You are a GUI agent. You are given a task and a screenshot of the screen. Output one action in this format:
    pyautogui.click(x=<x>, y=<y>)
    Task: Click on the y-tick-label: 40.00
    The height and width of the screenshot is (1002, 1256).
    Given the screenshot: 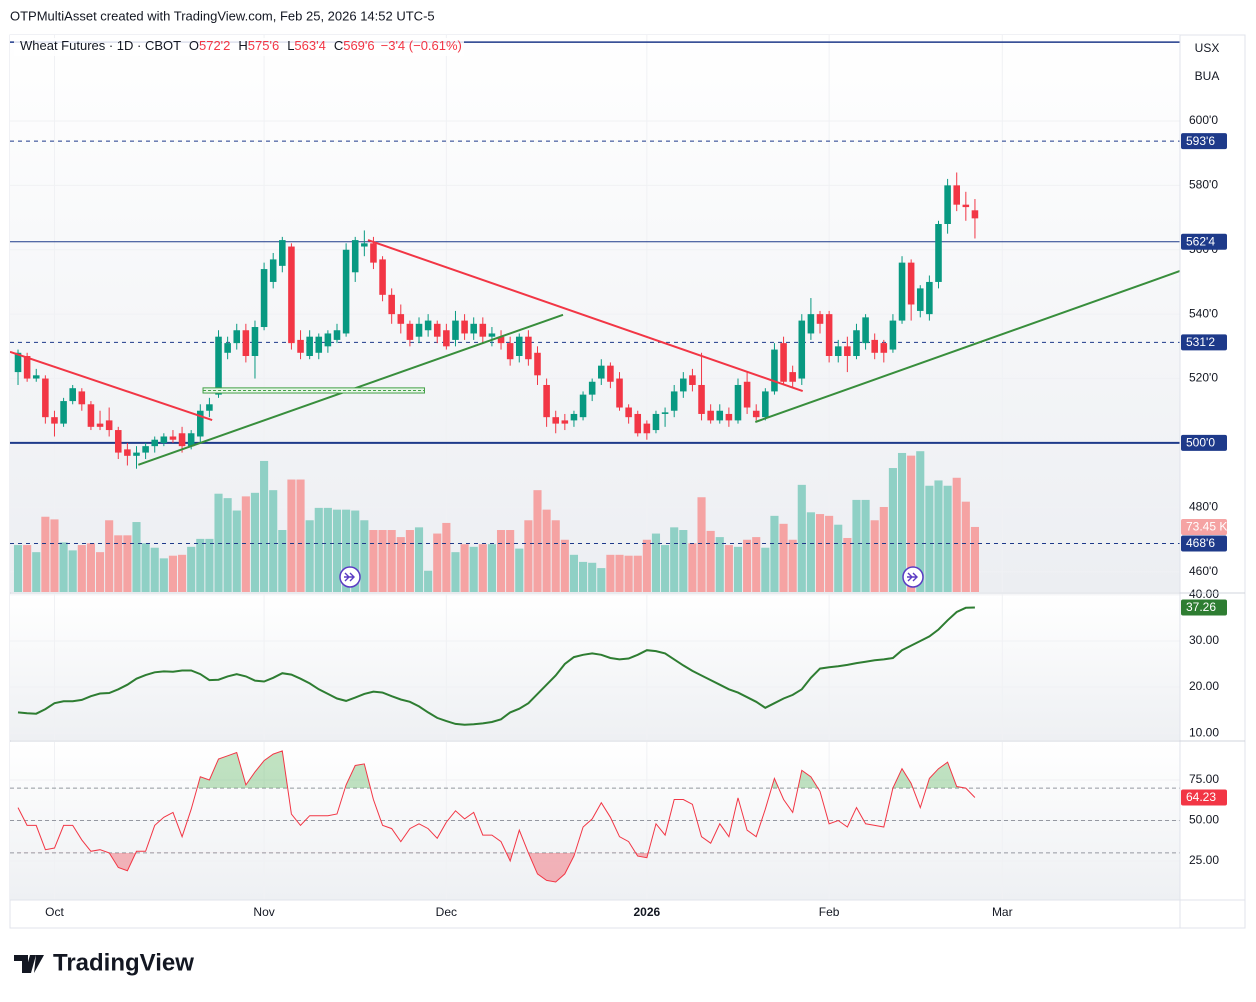 What is the action you would take?
    pyautogui.click(x=1204, y=594)
    